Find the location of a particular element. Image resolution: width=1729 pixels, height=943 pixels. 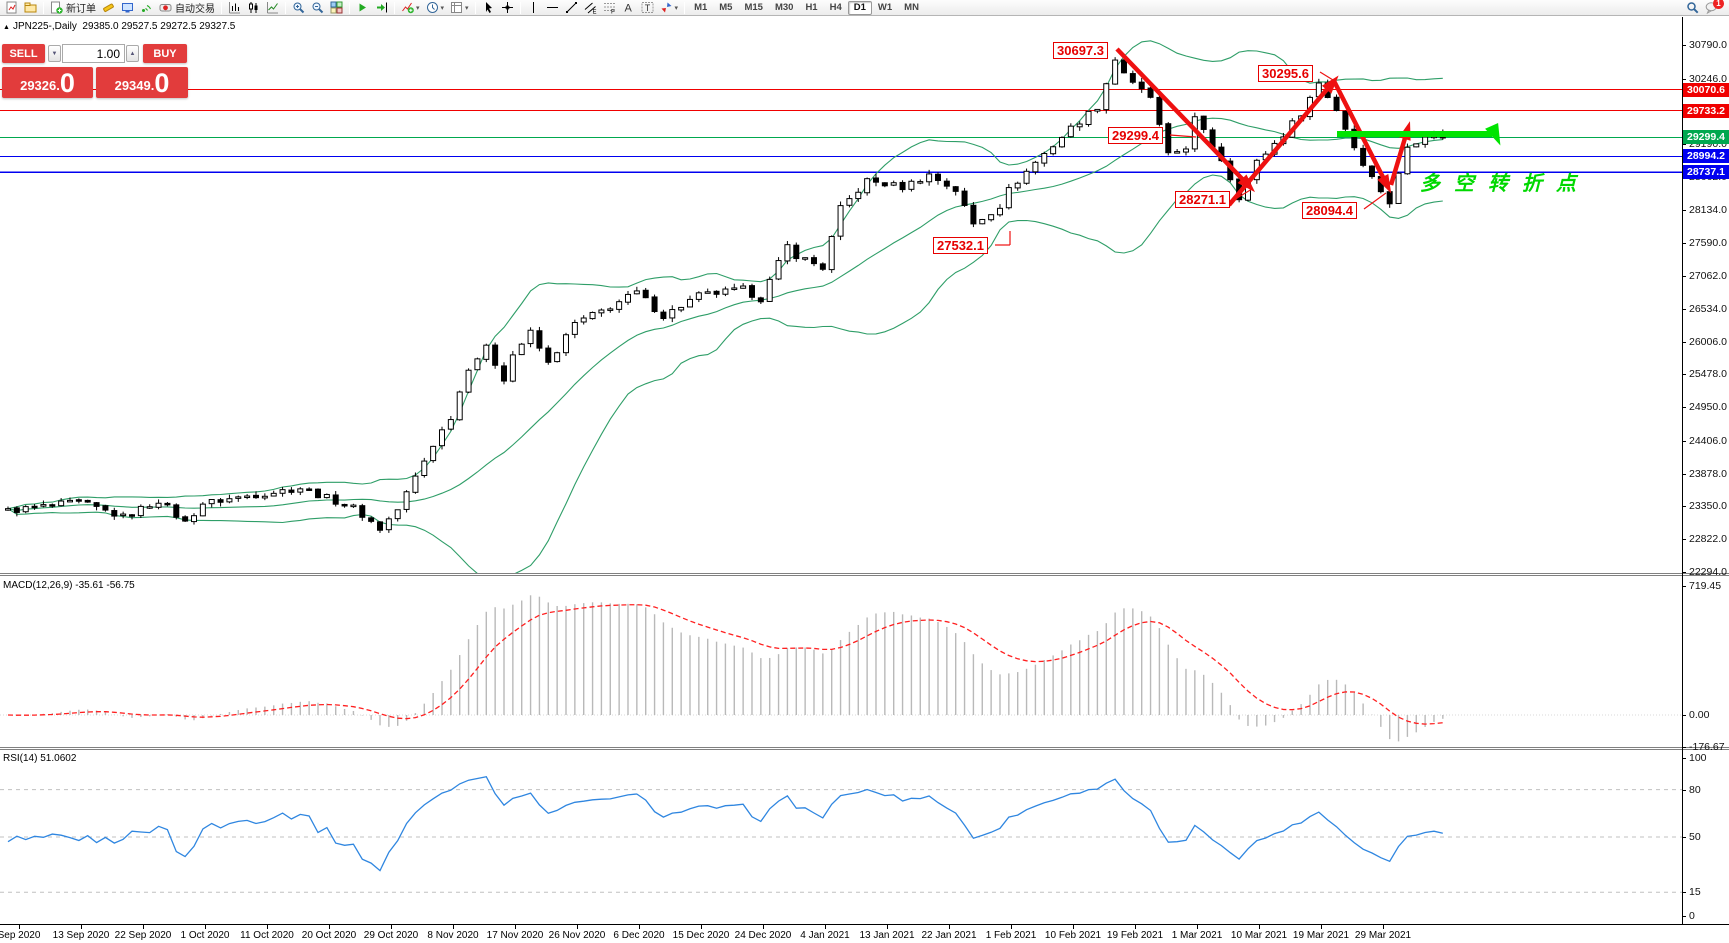

timeframe-h4-button: H4 is located at coordinates (835, 7).